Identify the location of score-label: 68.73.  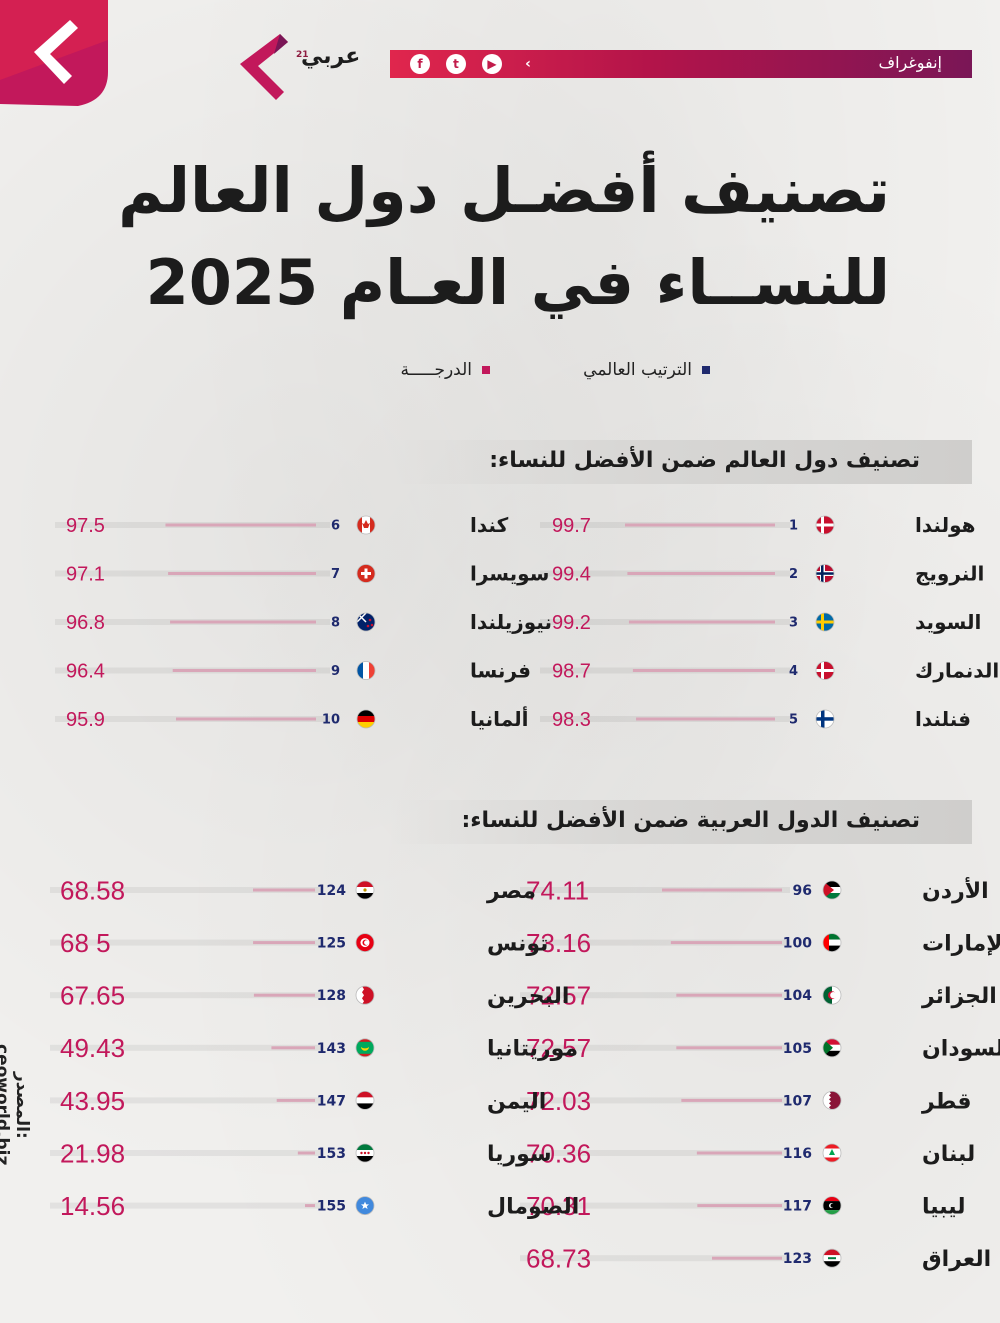
(558, 1259).